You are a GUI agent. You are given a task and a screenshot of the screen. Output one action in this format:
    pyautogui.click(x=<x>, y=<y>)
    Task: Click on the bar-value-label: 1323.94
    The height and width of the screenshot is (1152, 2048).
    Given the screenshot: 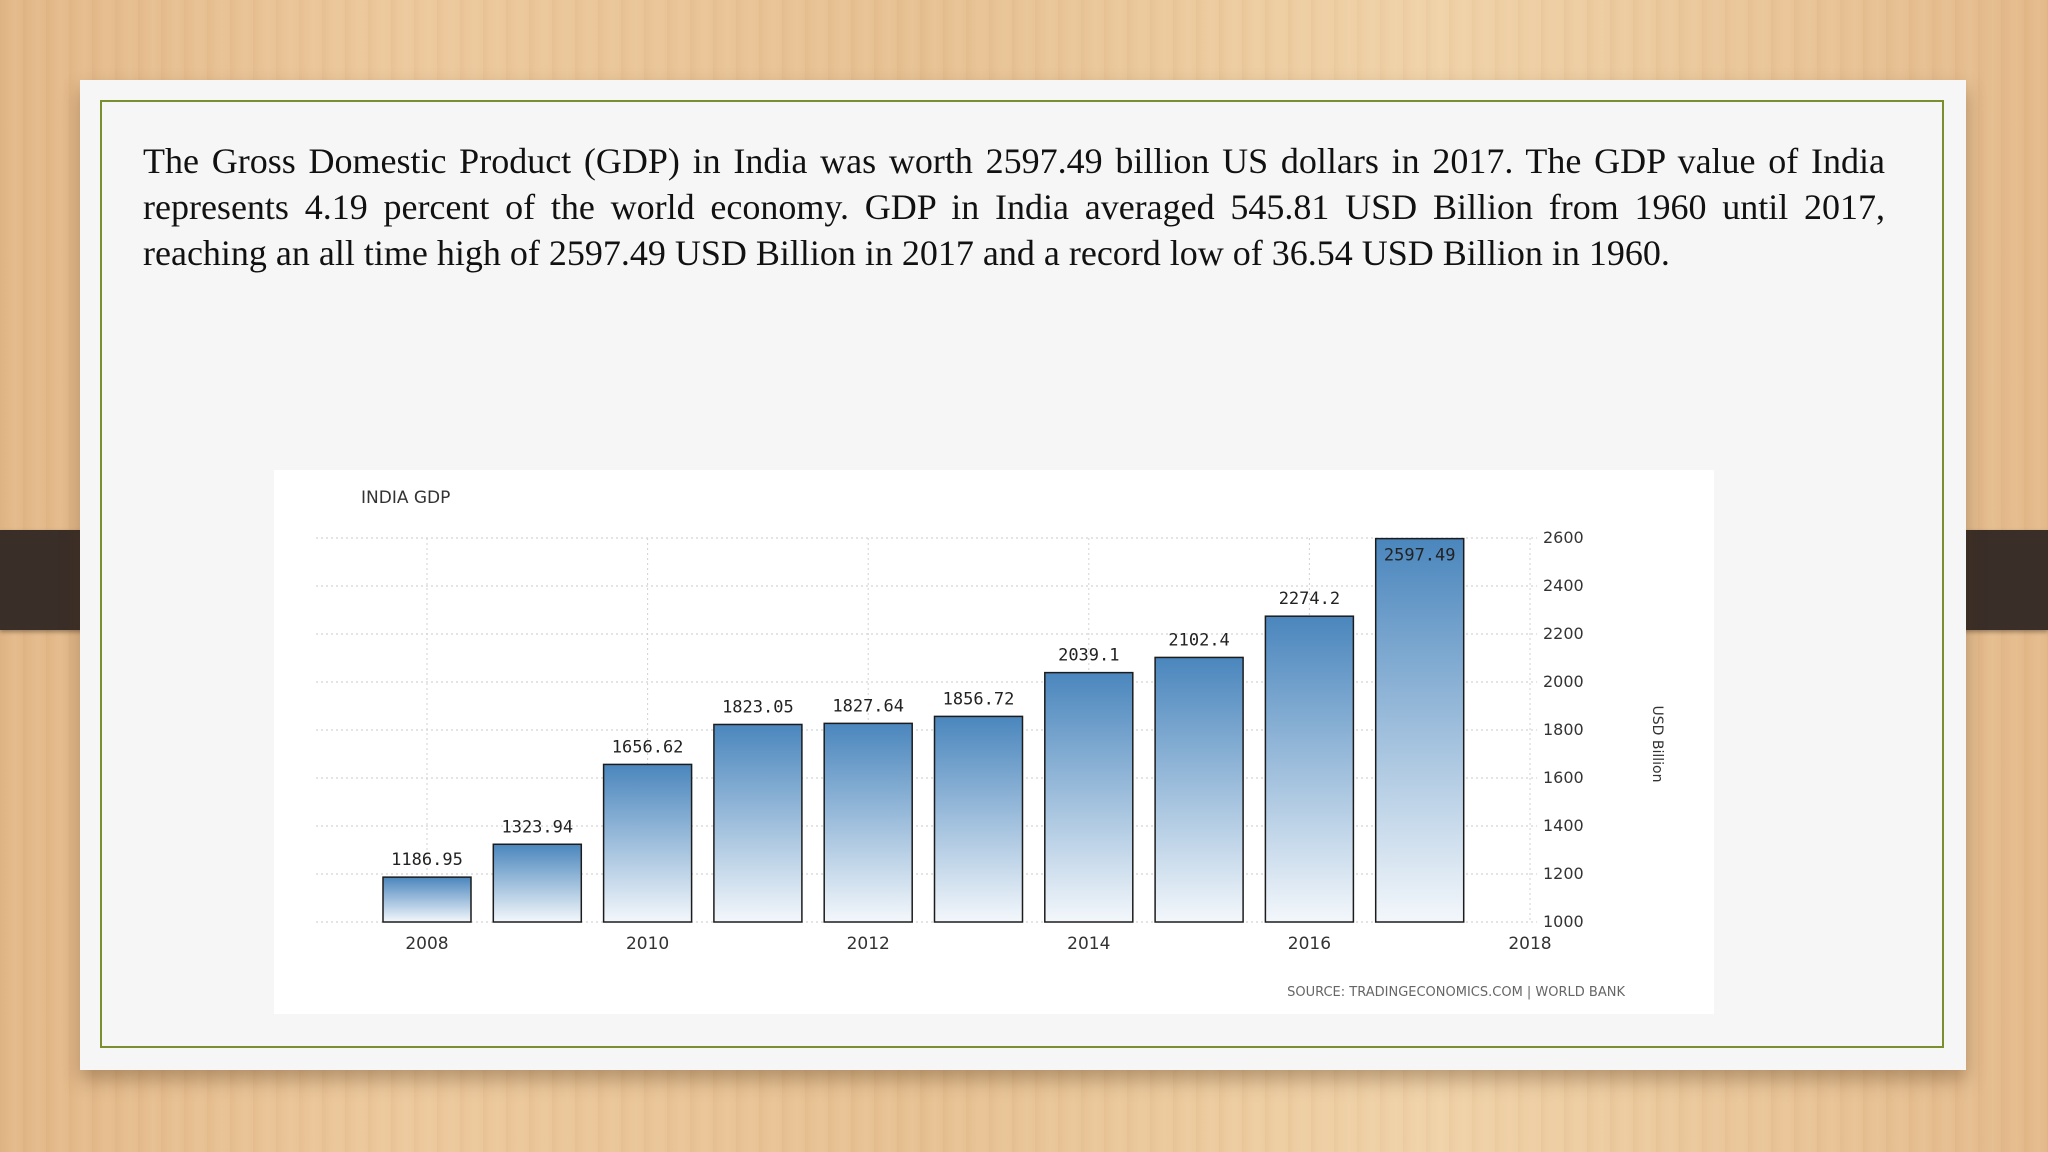 What is the action you would take?
    pyautogui.click(x=537, y=827)
    